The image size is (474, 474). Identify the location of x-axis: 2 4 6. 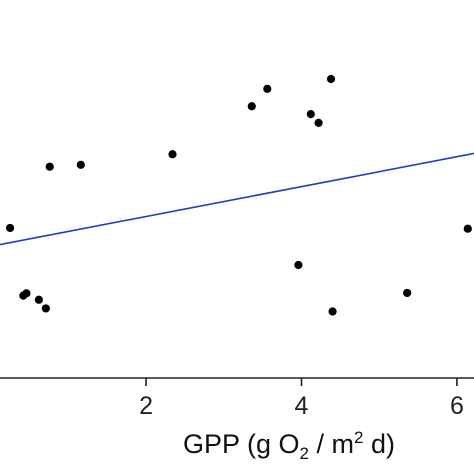
(237, 398).